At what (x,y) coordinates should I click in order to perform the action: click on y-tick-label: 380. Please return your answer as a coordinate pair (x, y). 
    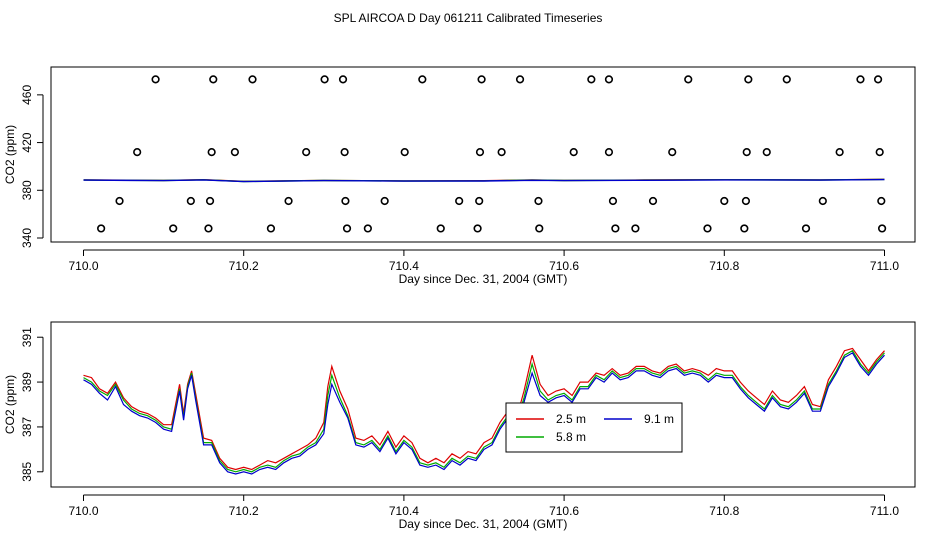
    Looking at the image, I should click on (27, 190).